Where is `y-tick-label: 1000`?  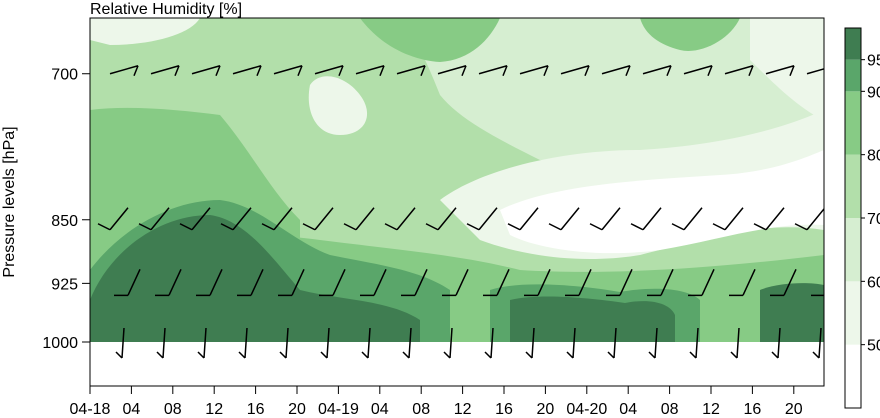 y-tick-label: 1000 is located at coordinates (60, 343).